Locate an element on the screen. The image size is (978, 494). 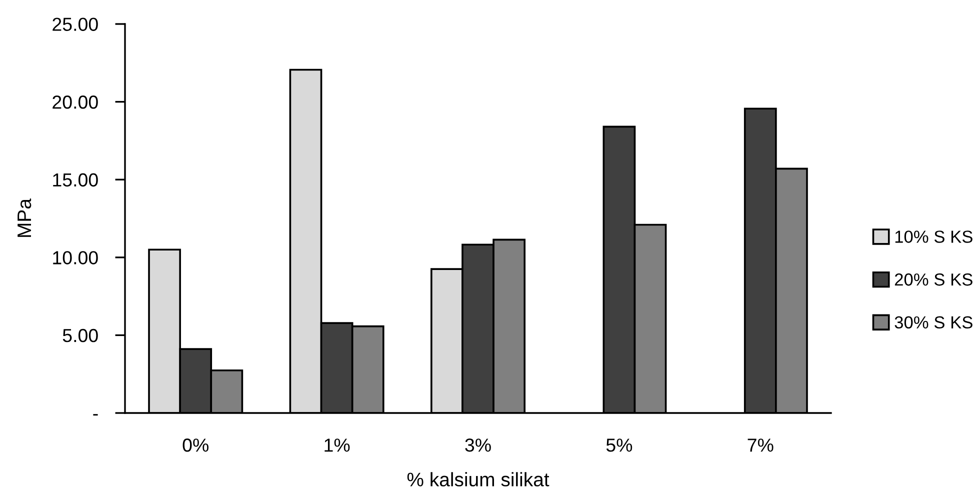
y-tick-label: 25.00 is located at coordinates (75, 24).